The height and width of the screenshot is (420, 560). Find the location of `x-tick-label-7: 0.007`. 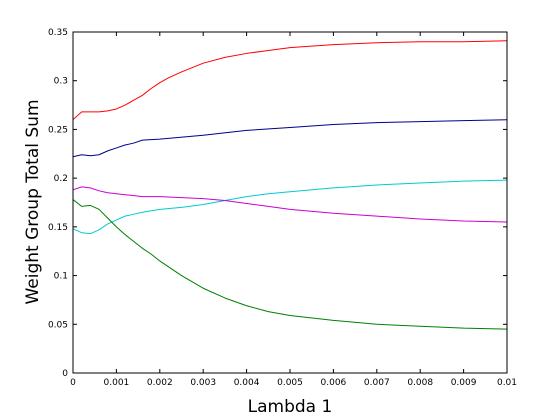

x-tick-label-7: 0.007 is located at coordinates (377, 383).